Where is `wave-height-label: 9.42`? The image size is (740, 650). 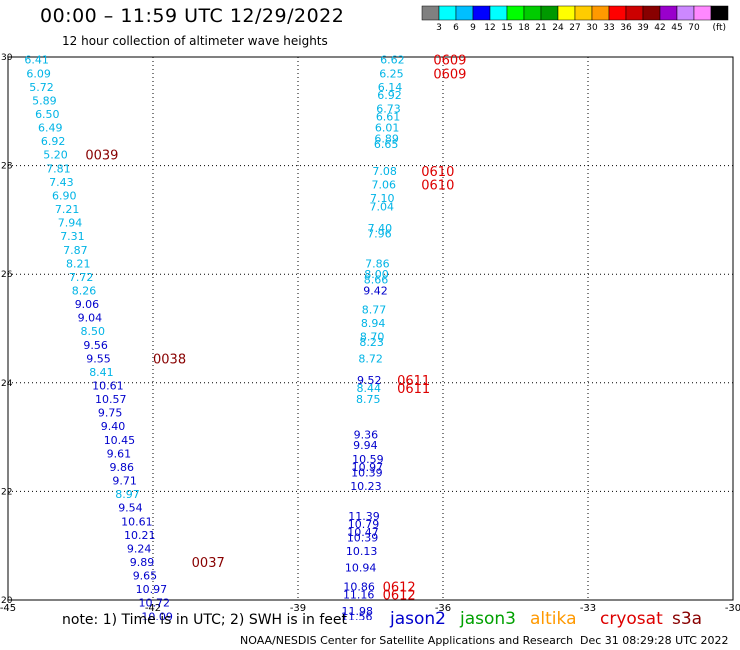
wave-height-label: 9.42 is located at coordinates (375, 290).